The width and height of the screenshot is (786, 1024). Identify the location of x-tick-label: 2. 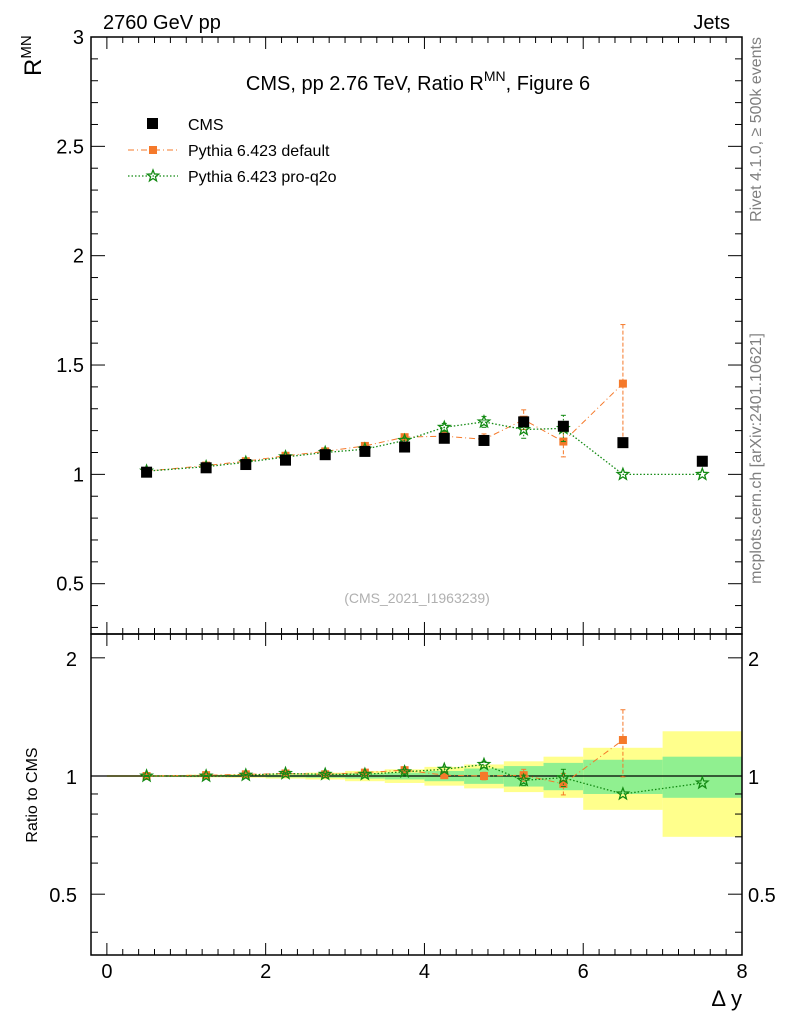
(265, 972).